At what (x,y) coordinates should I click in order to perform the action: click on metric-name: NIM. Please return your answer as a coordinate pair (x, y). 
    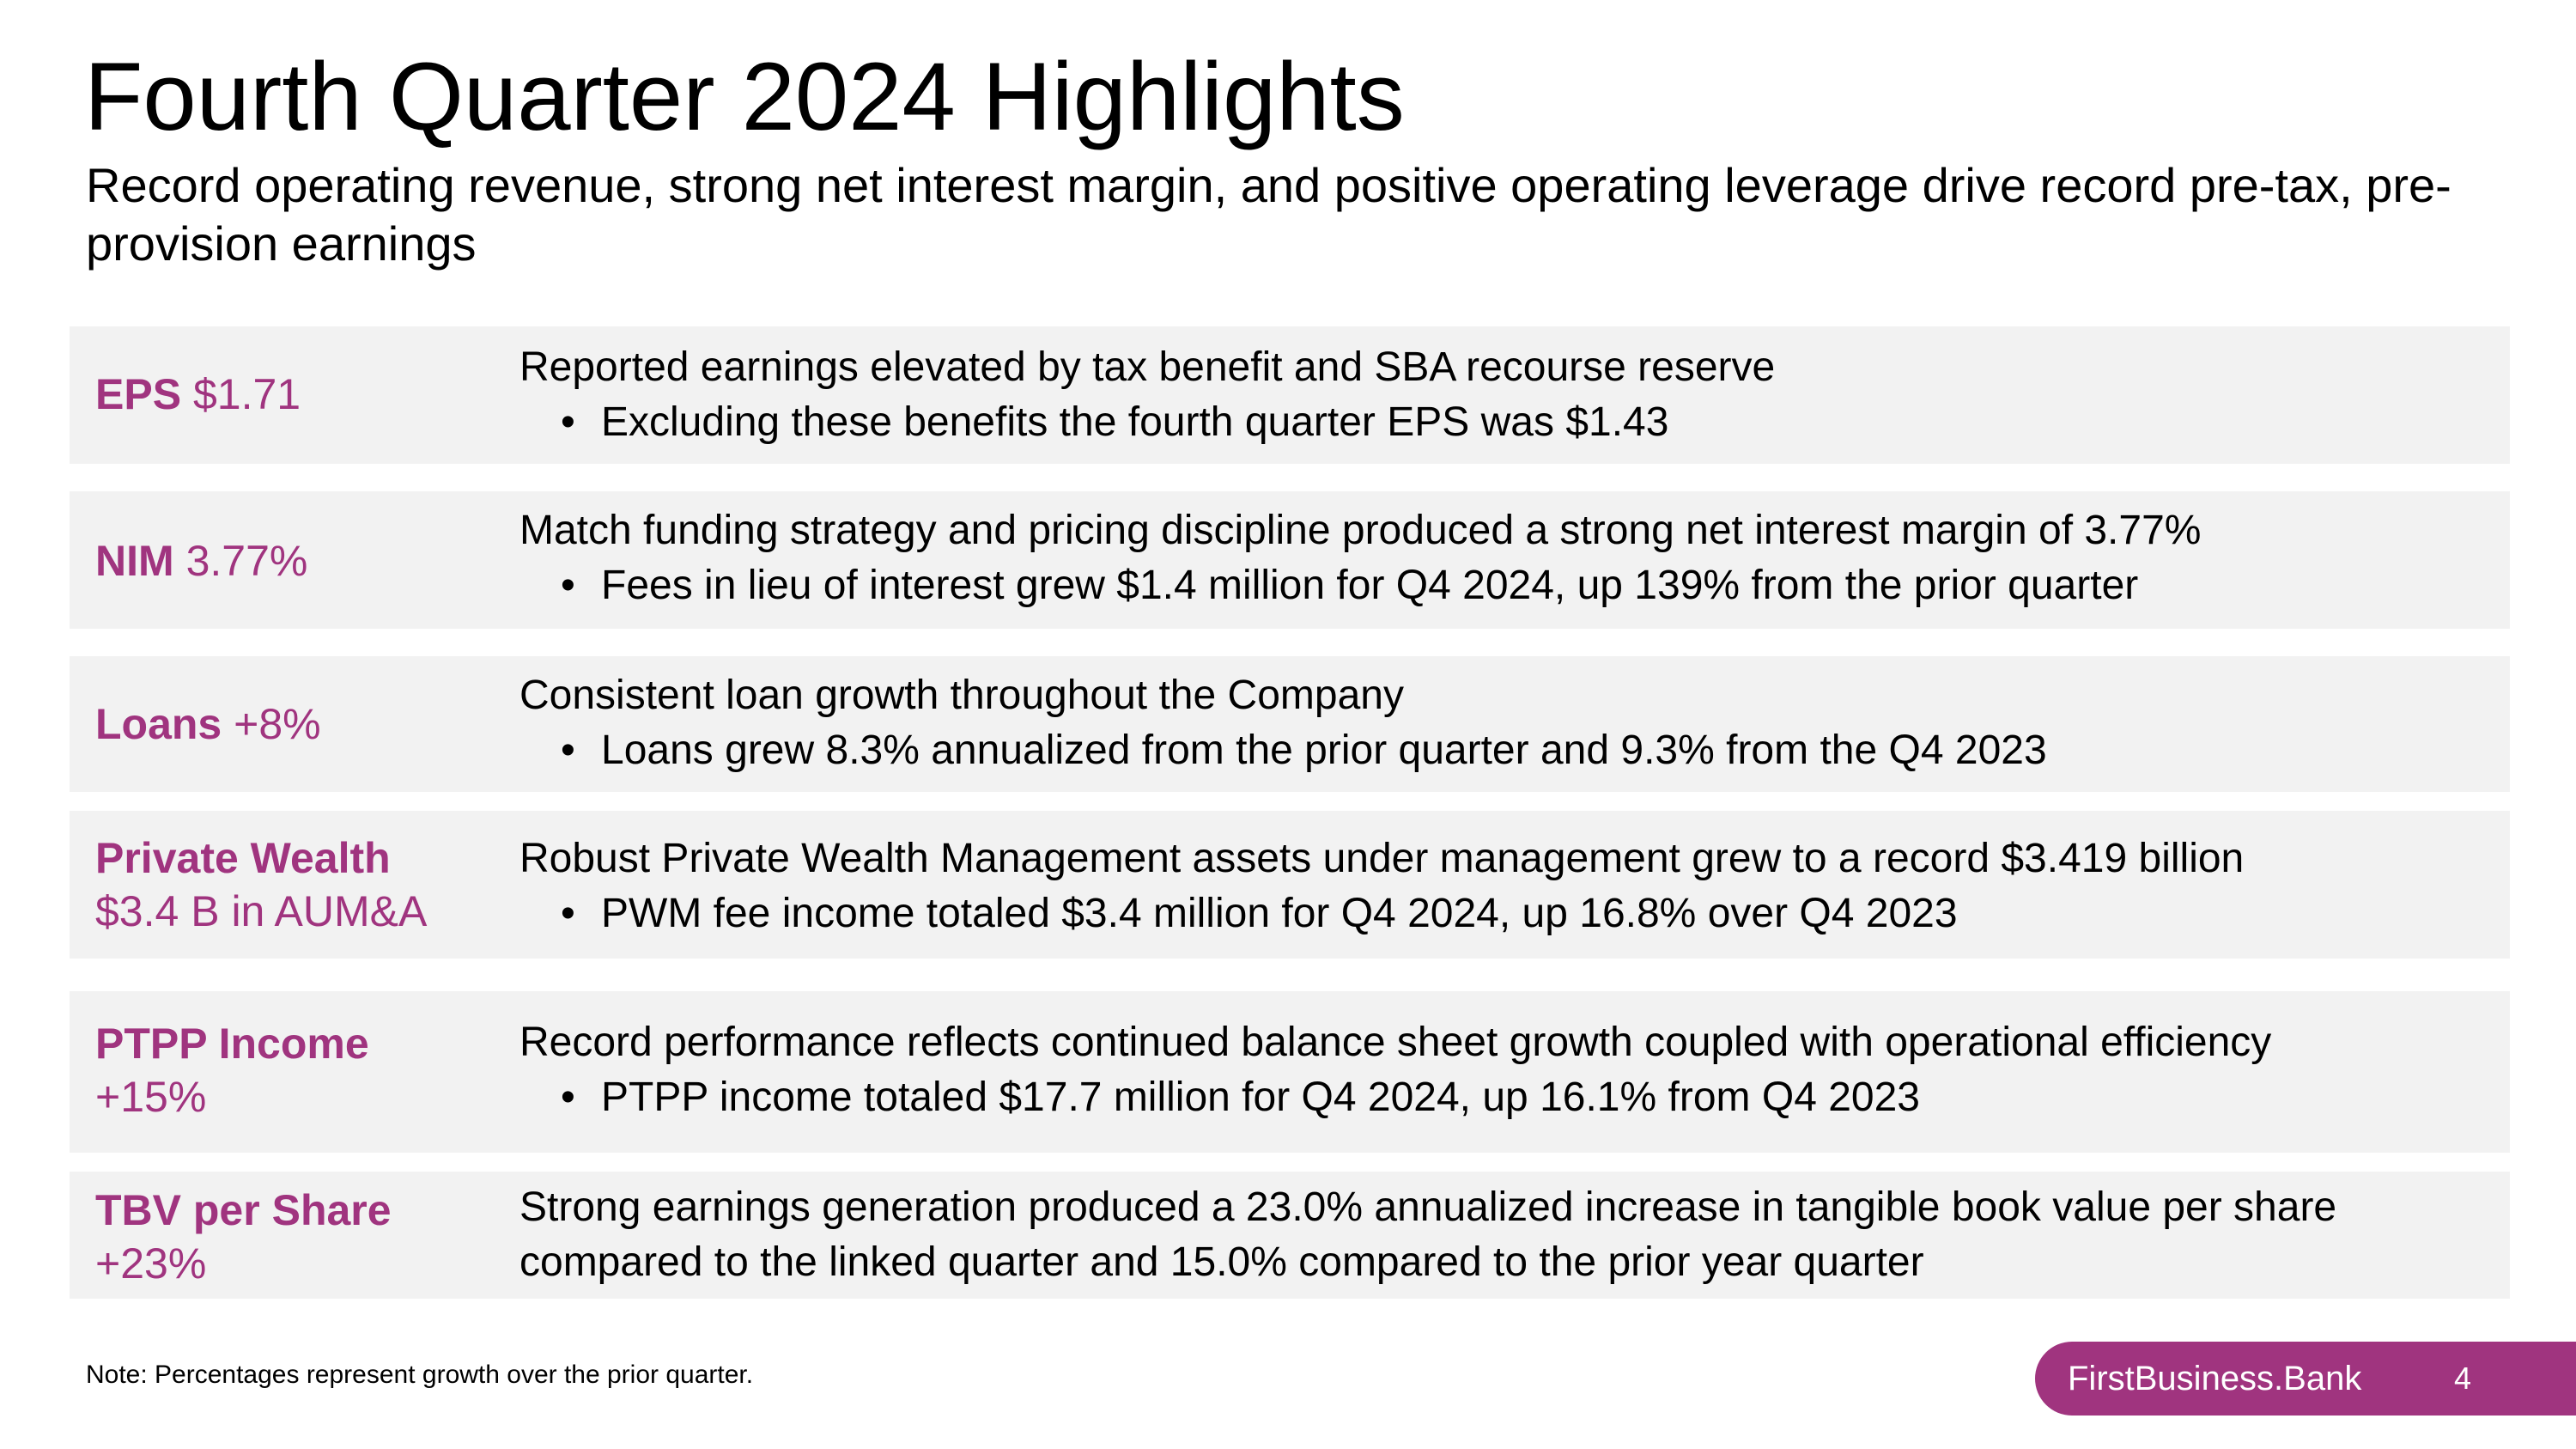
    Looking at the image, I should click on (134, 561).